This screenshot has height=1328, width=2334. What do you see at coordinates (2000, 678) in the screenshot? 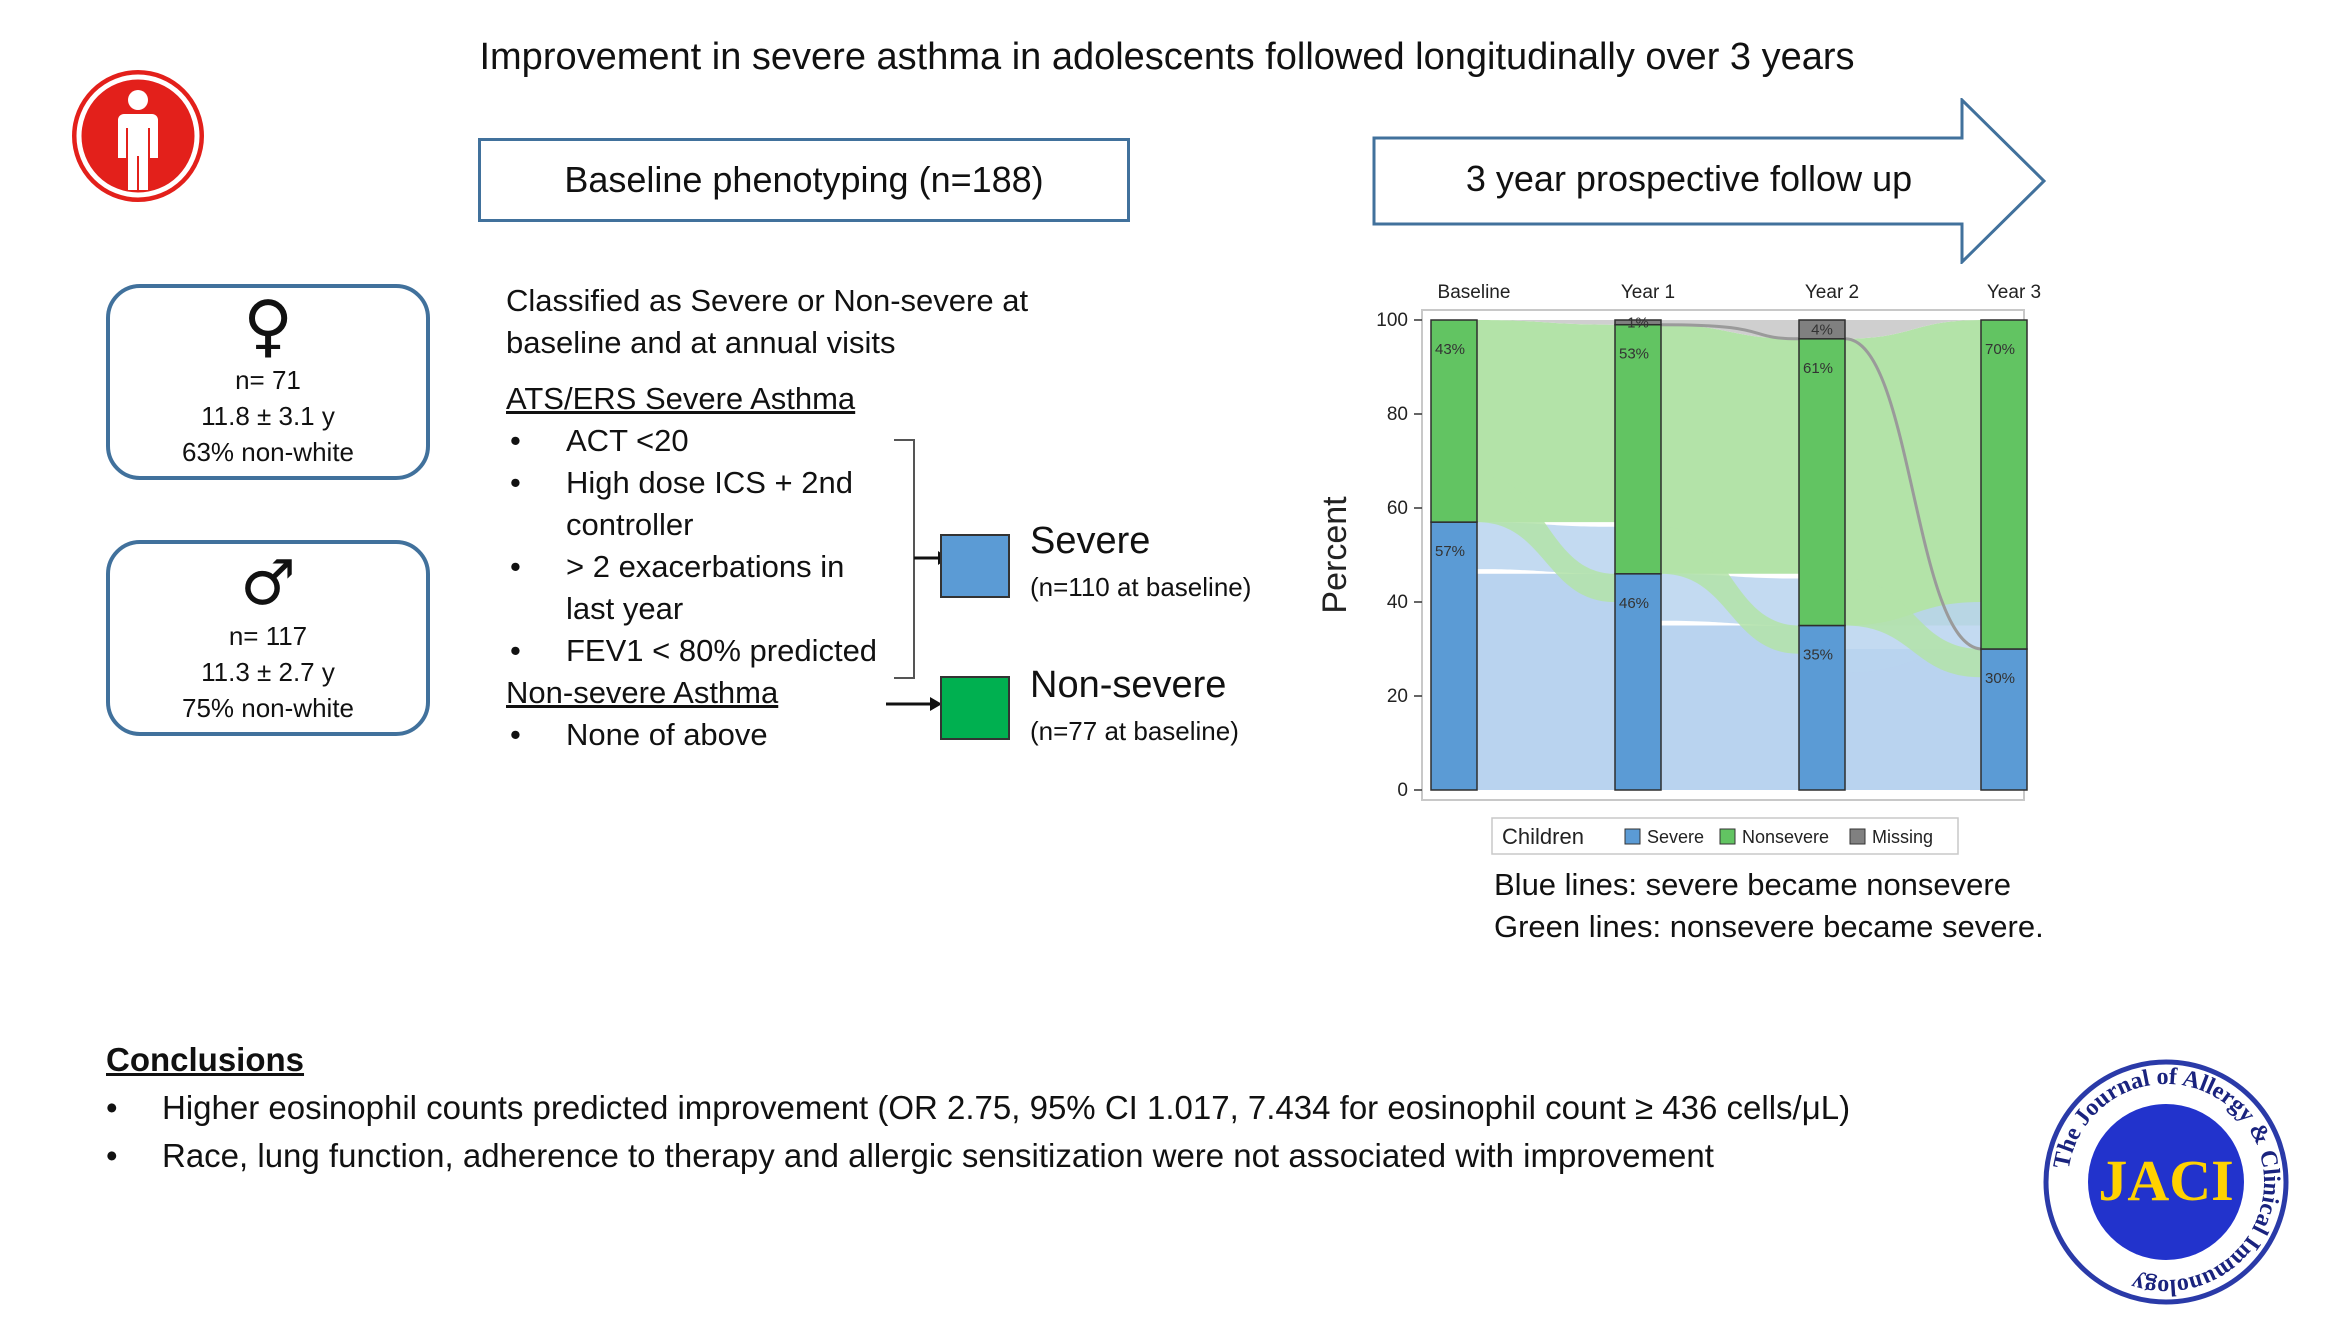
I see `data-label: 30%` at bounding box center [2000, 678].